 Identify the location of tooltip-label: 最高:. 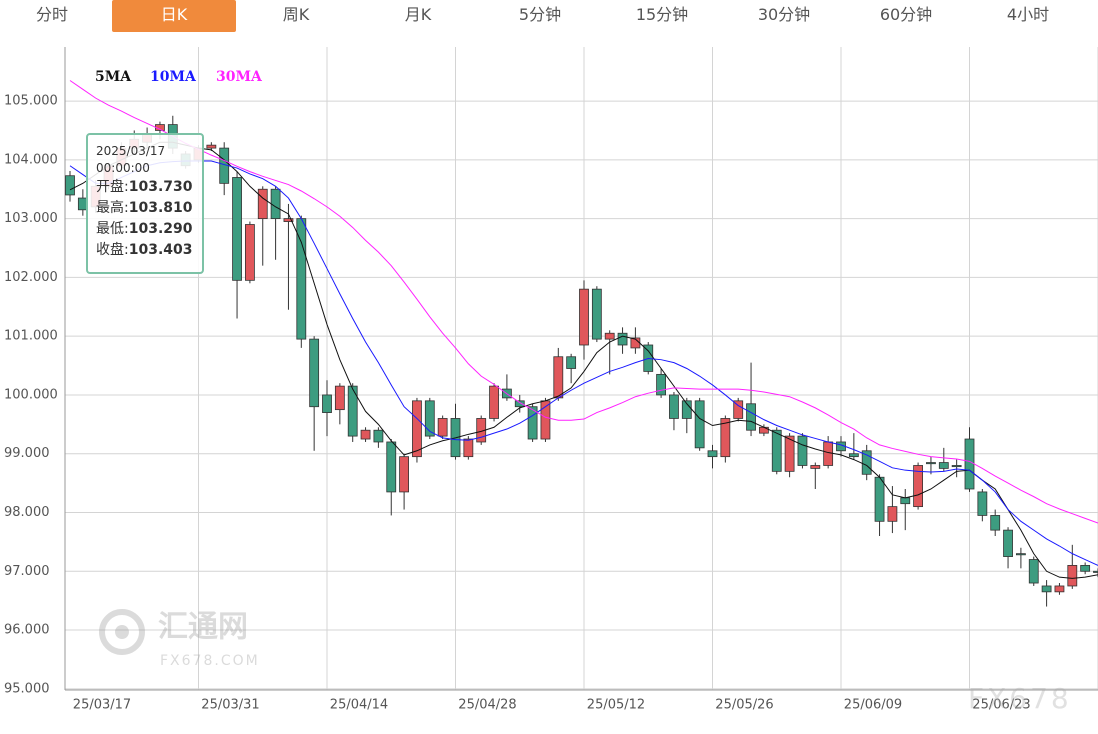
(112, 208).